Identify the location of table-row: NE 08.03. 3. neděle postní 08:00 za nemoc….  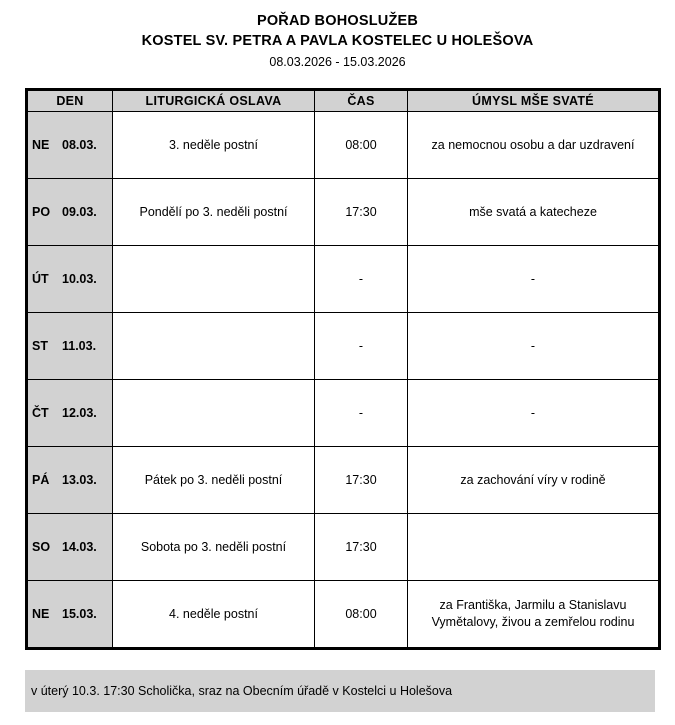
(343, 145).